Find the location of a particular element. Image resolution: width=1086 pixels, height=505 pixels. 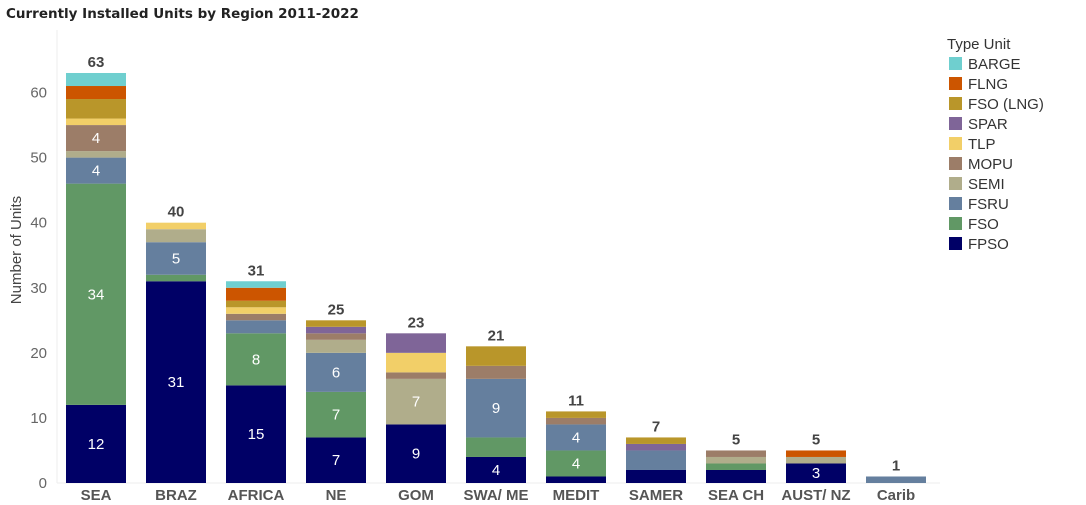

bar-total-label: 31 is located at coordinates (256, 270).